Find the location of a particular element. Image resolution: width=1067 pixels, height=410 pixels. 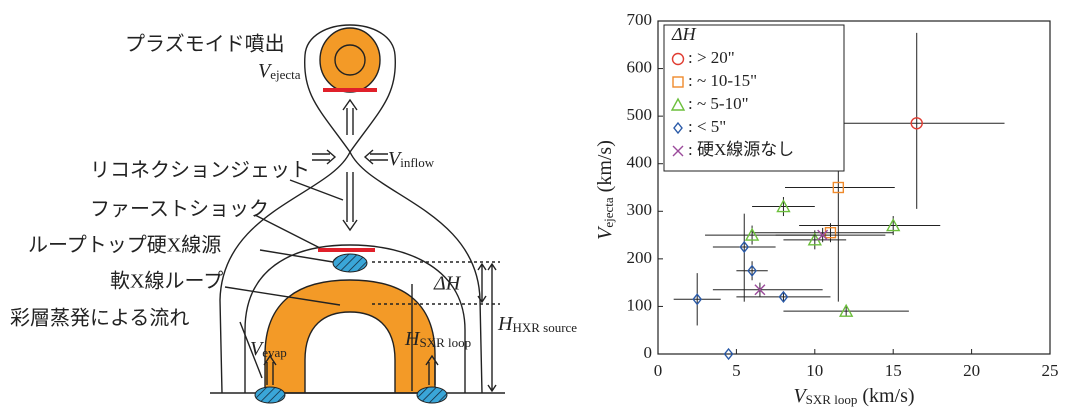

y-axis-label: Vejecta (km/s) is located at coordinates (605, 190).